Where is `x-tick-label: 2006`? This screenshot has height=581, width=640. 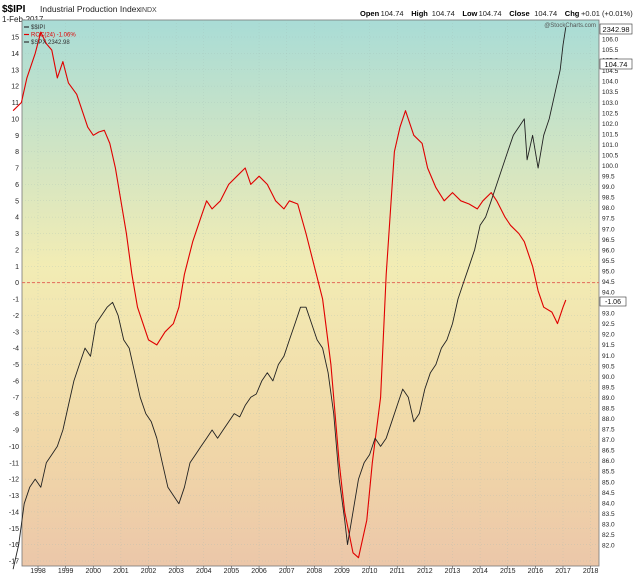 x-tick-label: 2006 is located at coordinates (259, 571).